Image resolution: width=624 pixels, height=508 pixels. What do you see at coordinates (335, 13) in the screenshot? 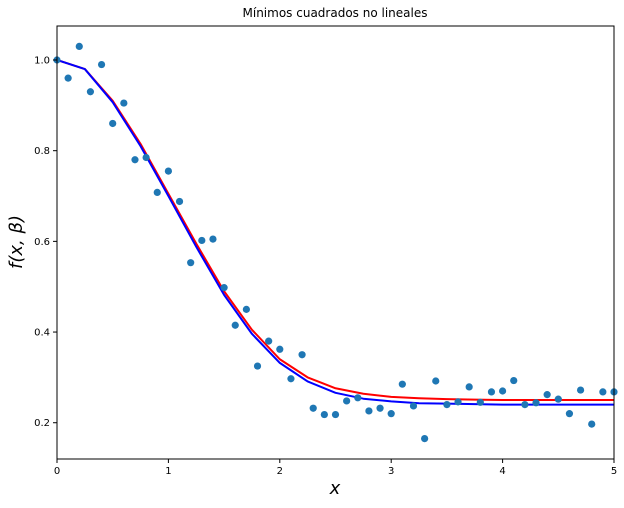
I see `chart-title: Mínimos cuadrados no lineales` at bounding box center [335, 13].